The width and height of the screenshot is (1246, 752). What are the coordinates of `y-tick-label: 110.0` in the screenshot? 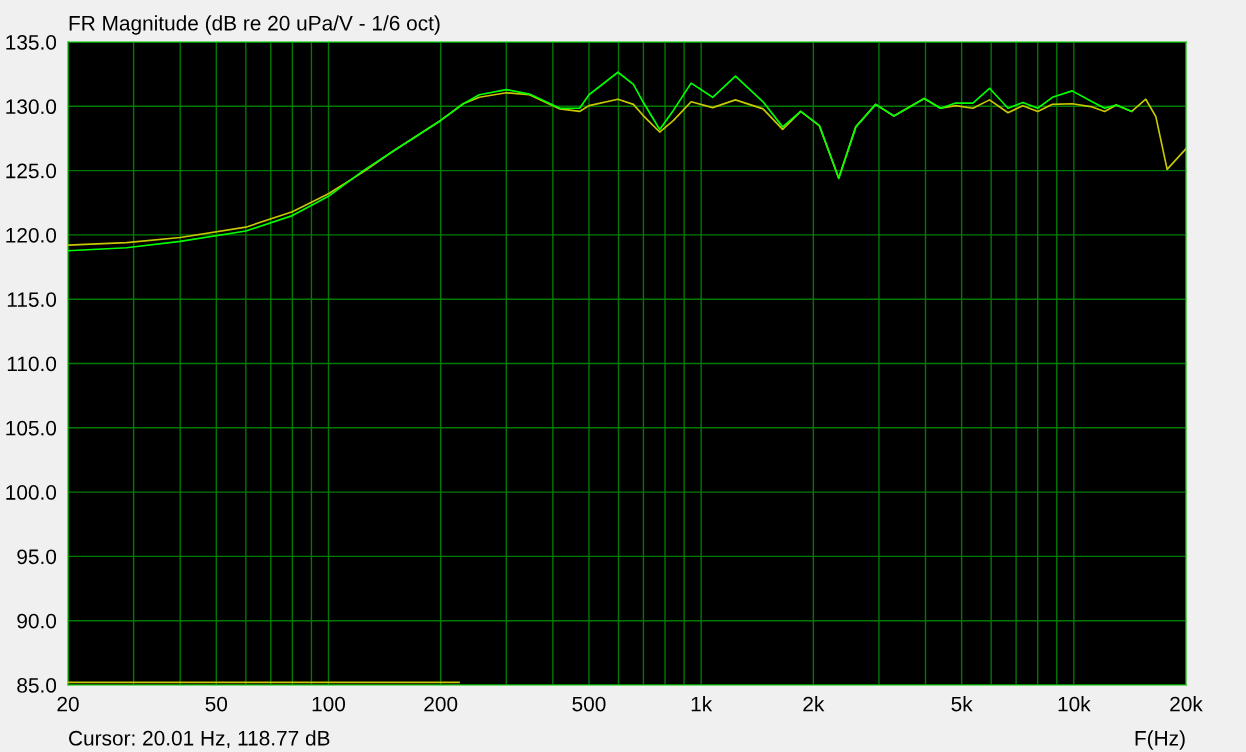 It's located at (32, 364).